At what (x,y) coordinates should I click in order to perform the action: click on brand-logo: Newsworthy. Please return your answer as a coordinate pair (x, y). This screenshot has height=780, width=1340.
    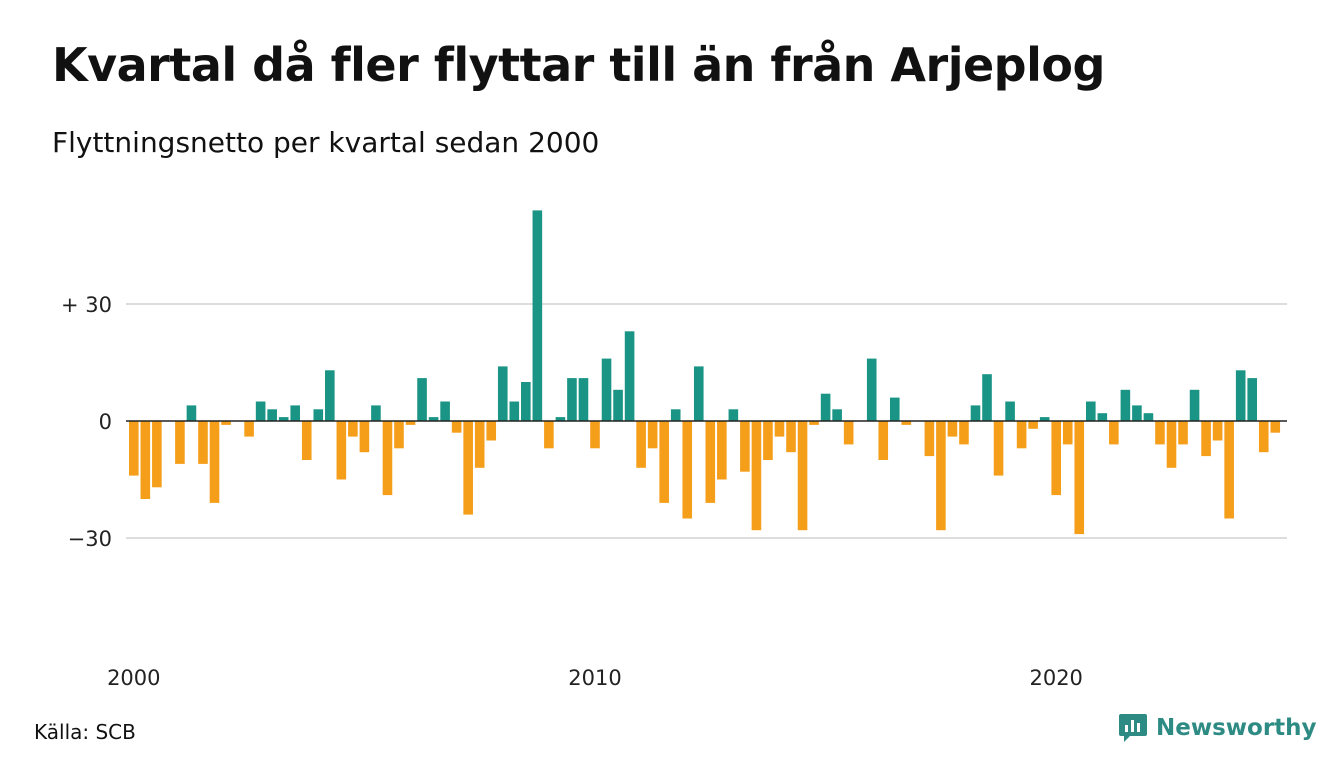
    Looking at the image, I should click on (1217, 728).